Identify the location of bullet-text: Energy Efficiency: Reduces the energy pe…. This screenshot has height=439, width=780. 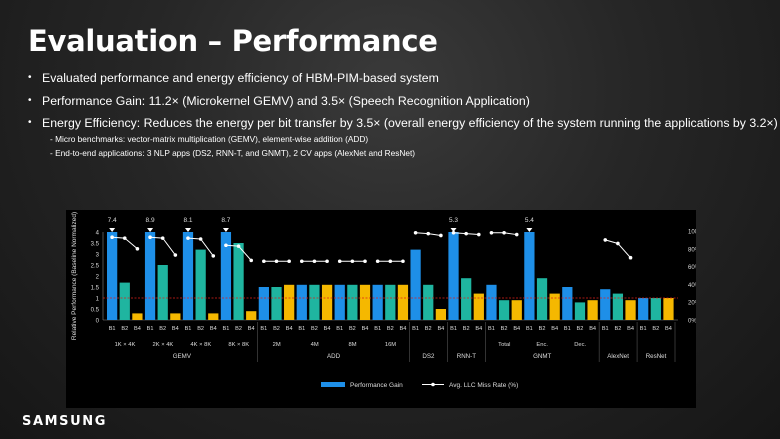
(410, 123).